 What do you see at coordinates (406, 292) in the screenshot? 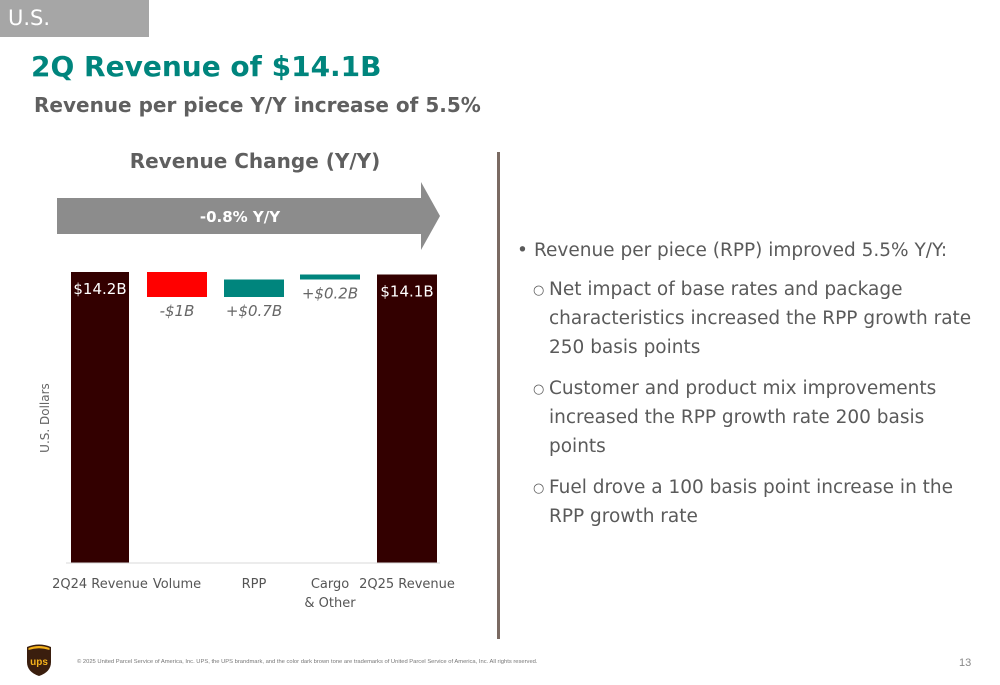
I see `data-label: $14.1B` at bounding box center [406, 292].